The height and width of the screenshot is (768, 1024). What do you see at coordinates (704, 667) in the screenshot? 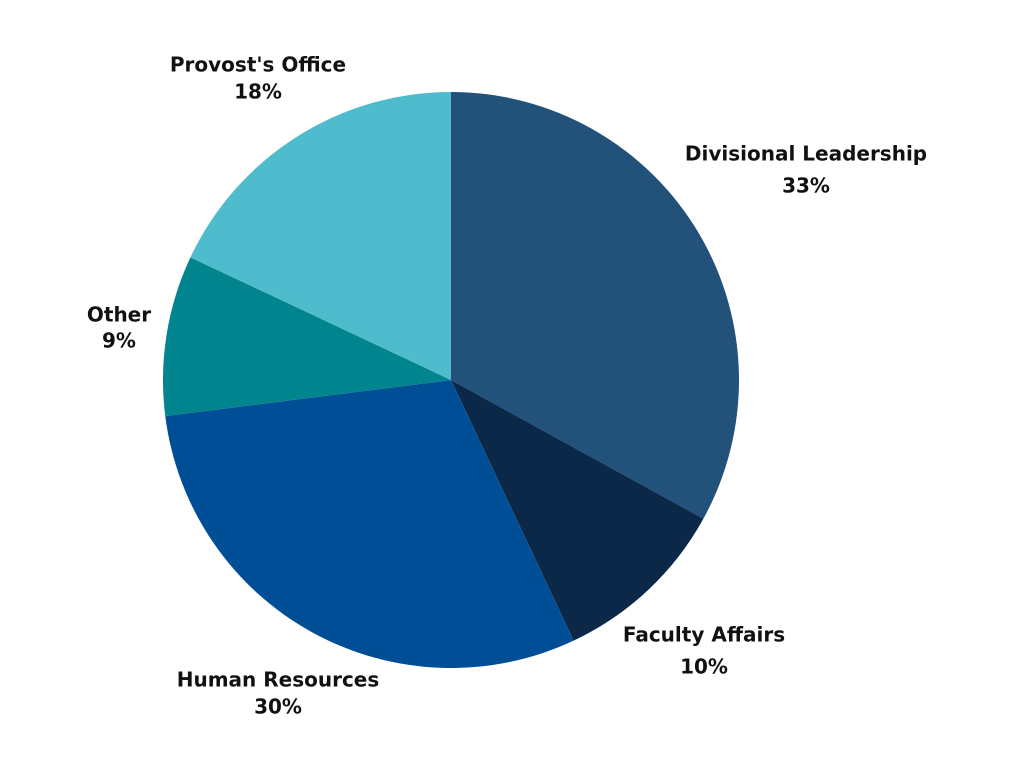
I see `value-label: 10%` at bounding box center [704, 667].